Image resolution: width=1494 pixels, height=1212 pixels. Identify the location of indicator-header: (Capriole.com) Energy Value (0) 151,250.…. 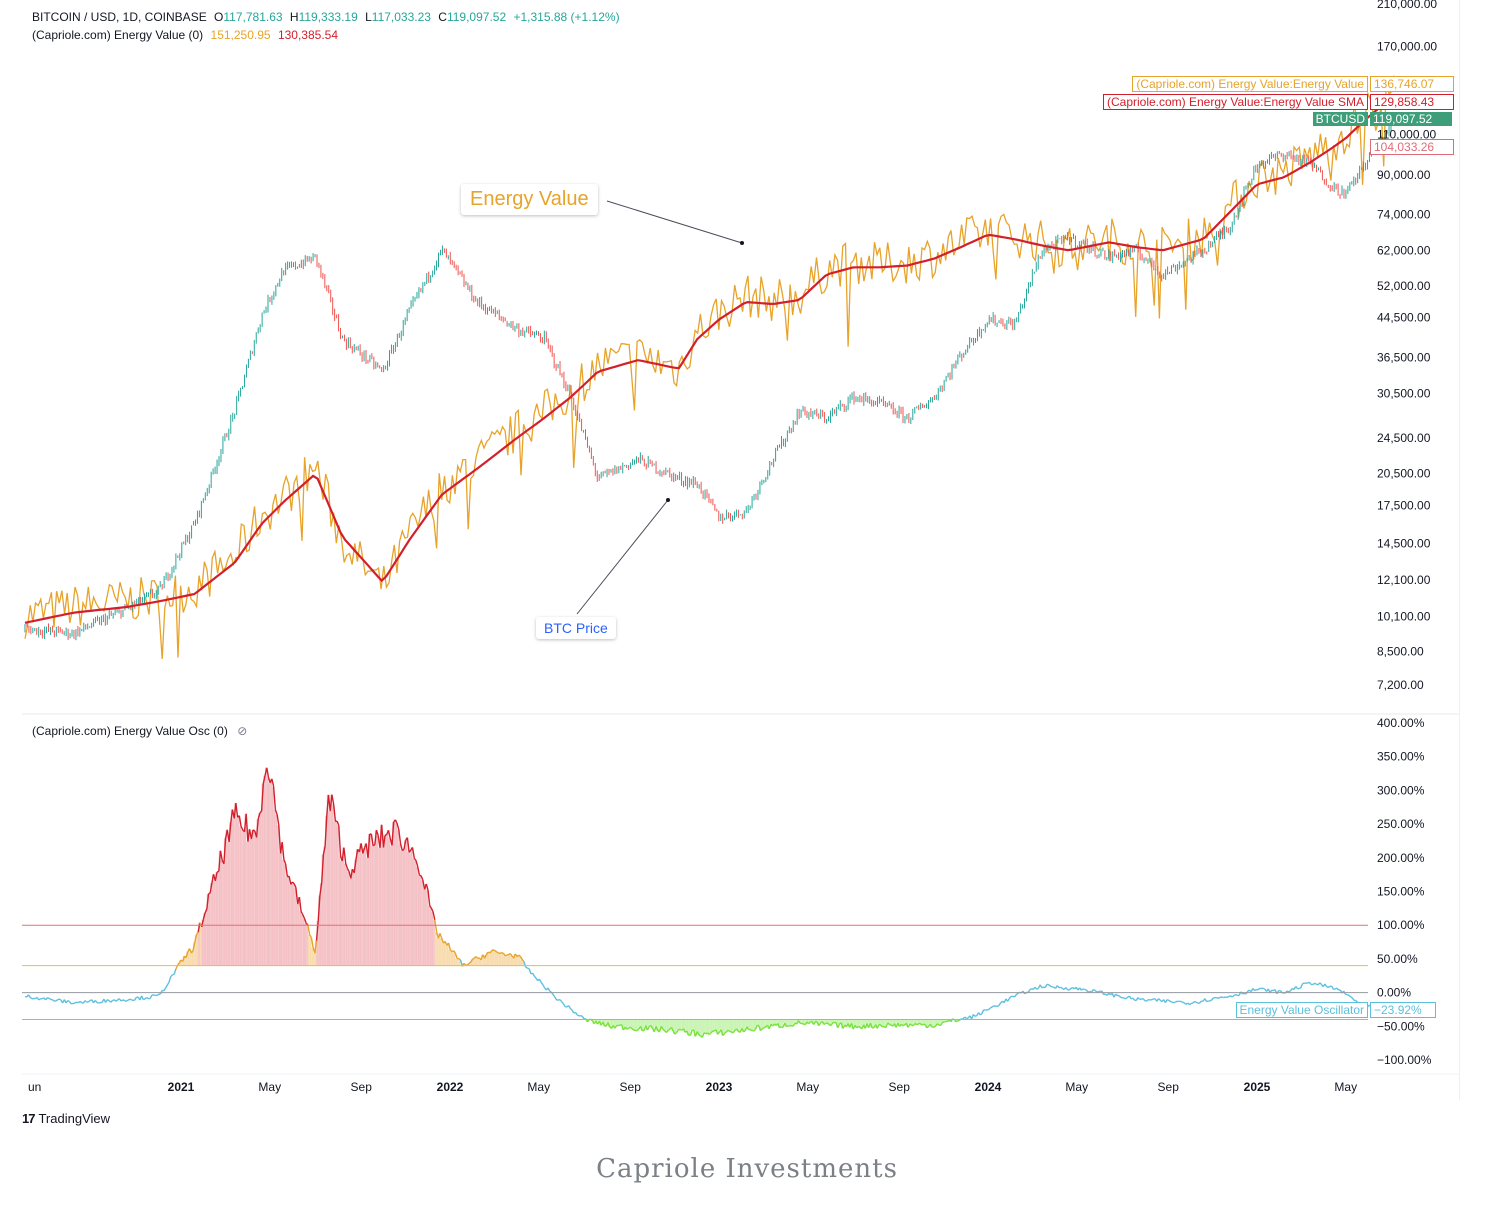
(187, 35).